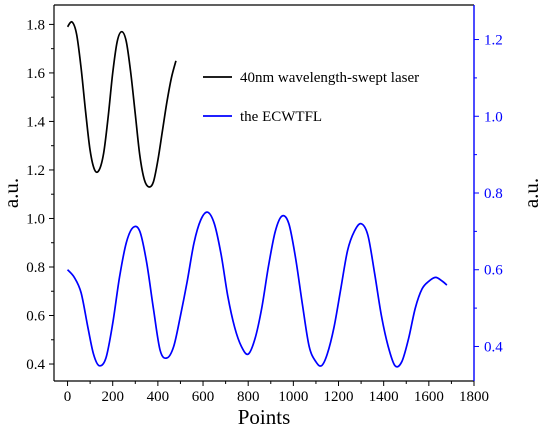 This screenshot has height=434, width=550. I want to click on x-tick-label: 800, so click(248, 397).